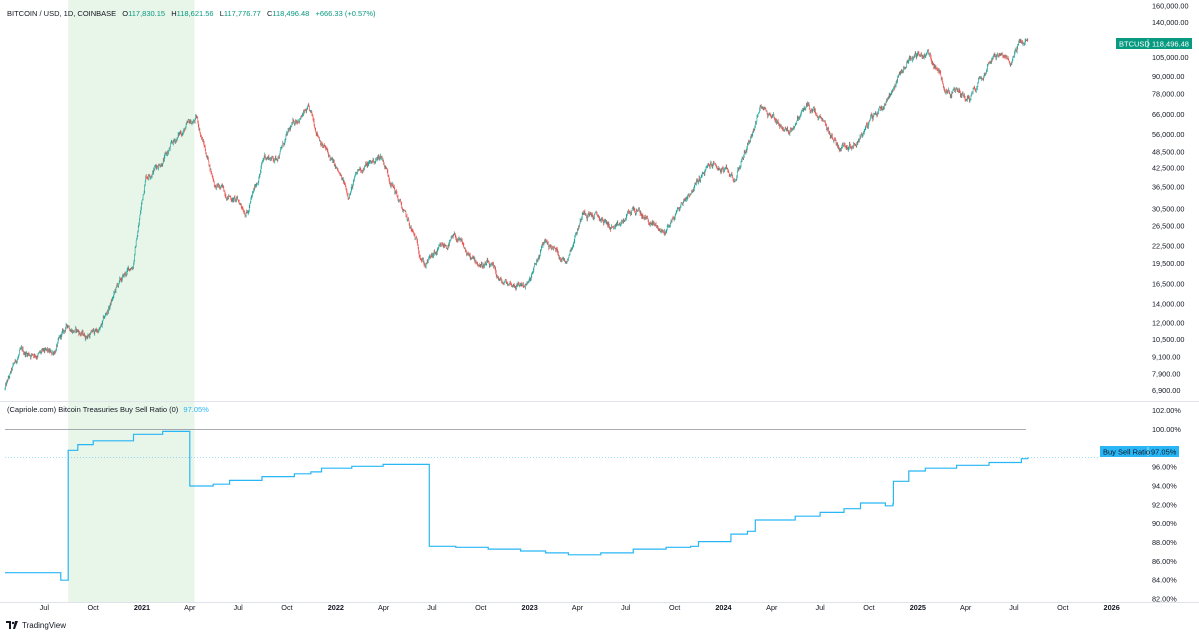  Describe the element at coordinates (1168, 304) in the screenshot. I see `price-tick-label: 14,000.00` at that location.